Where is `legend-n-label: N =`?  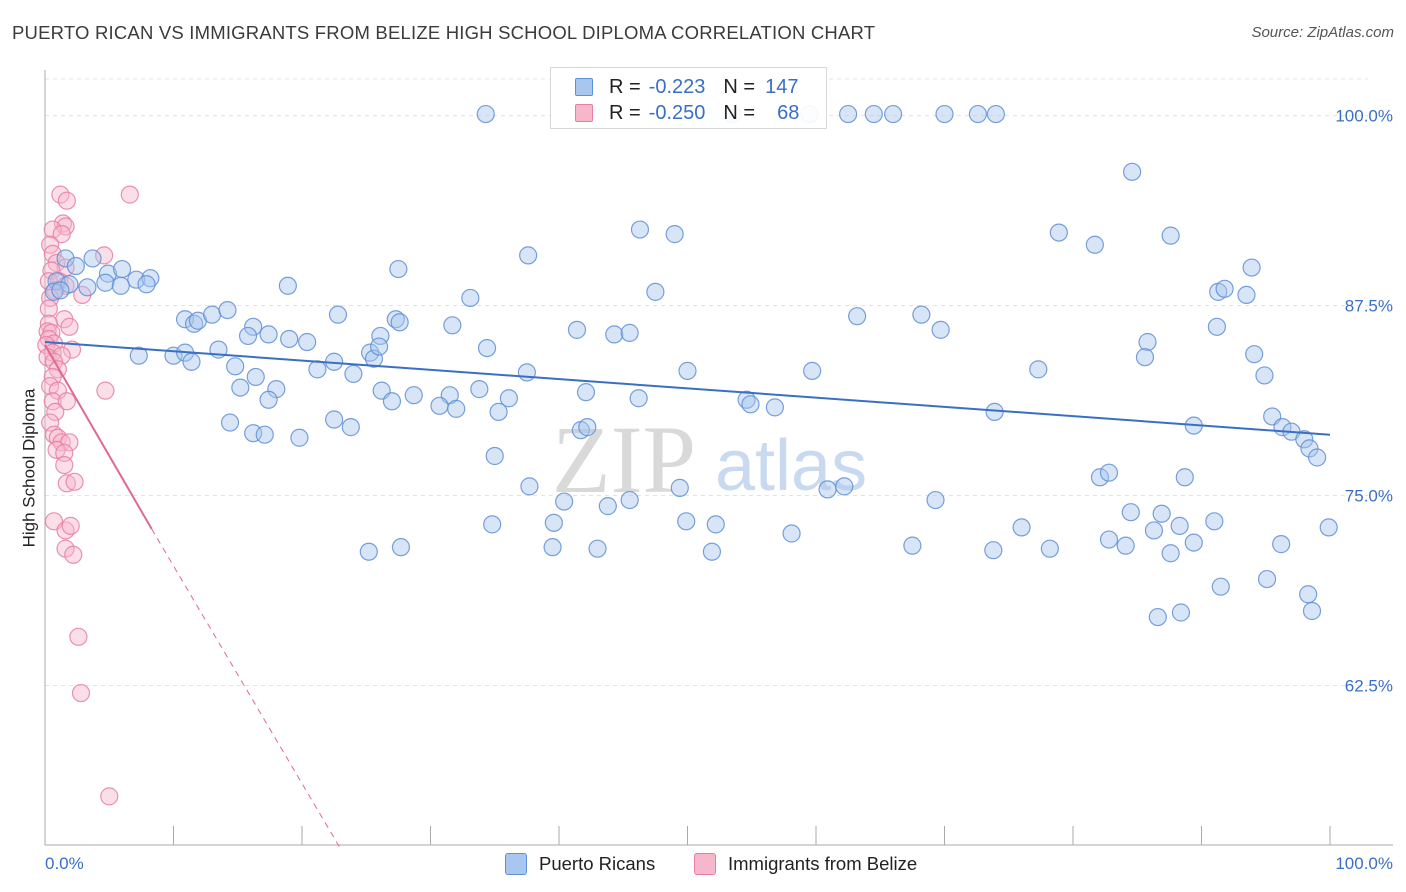 legend-n-label: N = is located at coordinates (739, 86).